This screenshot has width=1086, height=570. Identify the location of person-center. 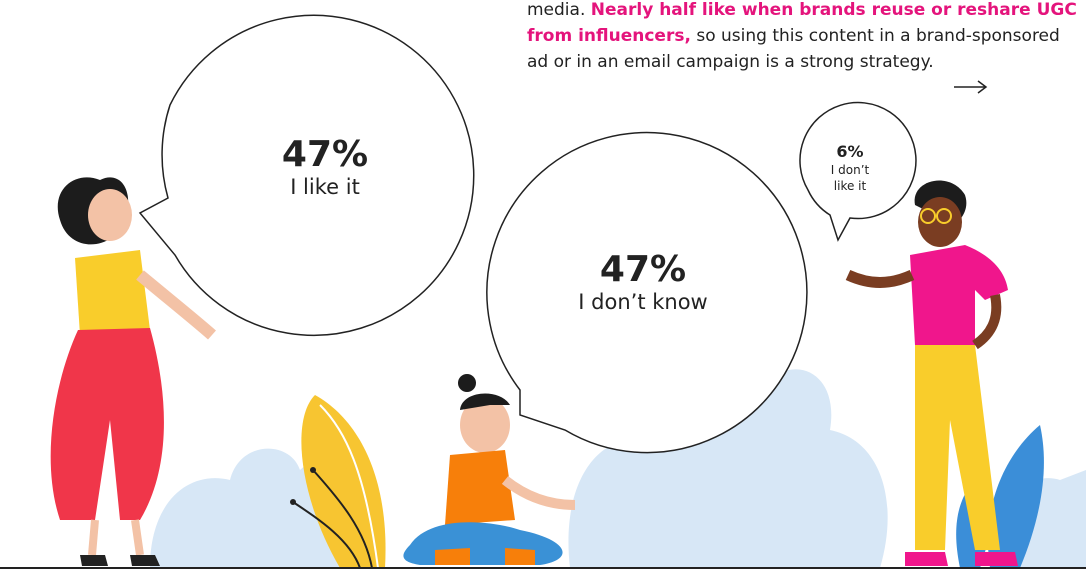
(489, 469).